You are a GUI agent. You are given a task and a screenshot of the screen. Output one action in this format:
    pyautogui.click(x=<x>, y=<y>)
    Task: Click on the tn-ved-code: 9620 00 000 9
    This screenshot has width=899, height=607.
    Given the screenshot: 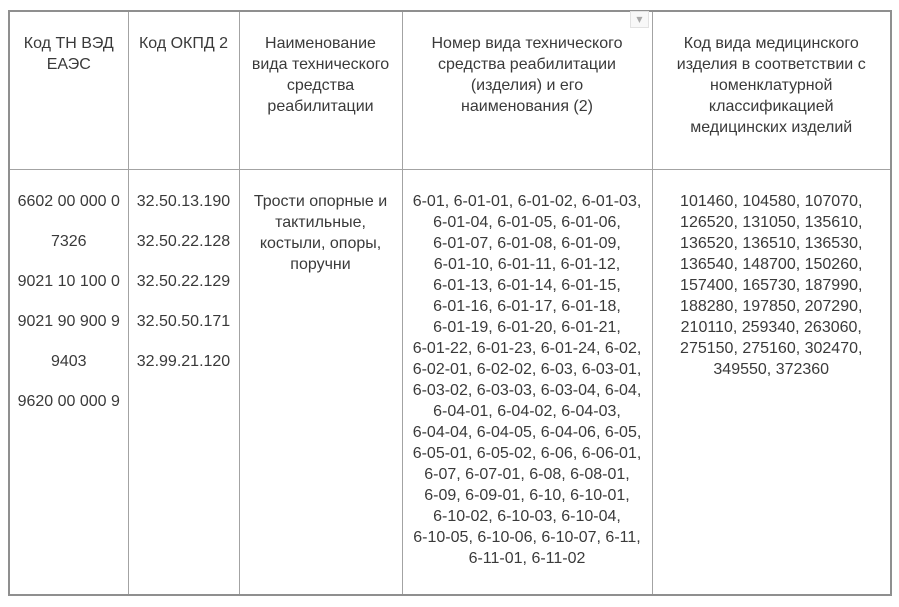 What is the action you would take?
    pyautogui.click(x=68, y=401)
    